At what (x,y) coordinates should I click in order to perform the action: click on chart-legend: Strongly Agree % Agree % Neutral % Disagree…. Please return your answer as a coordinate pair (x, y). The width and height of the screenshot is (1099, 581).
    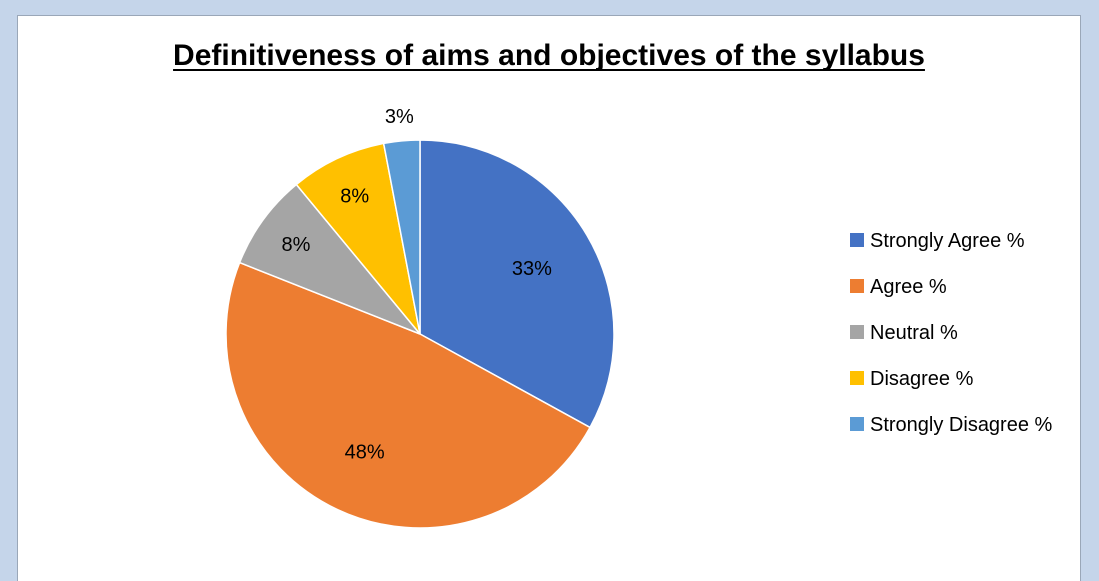
    Looking at the image, I should click on (951, 333).